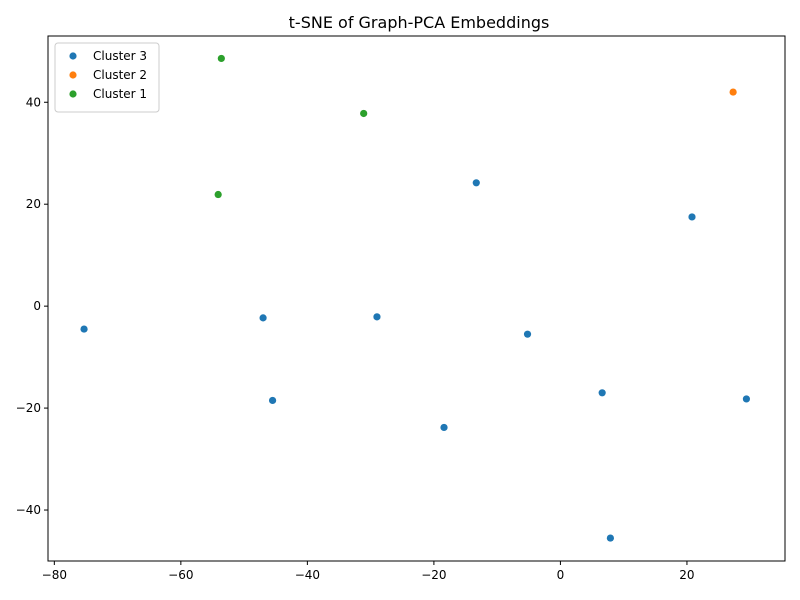 The width and height of the screenshot is (800, 600). I want to click on x-tick-label: 0, so click(561, 575).